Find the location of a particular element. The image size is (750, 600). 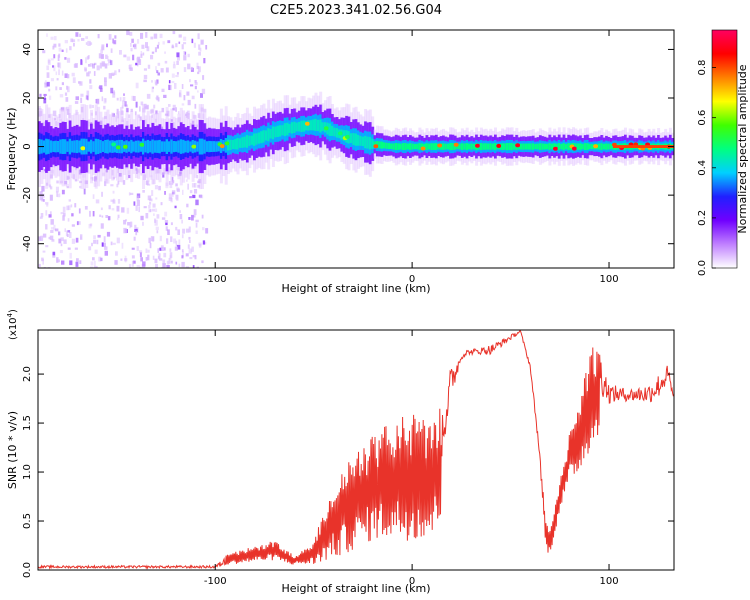

snr-ylabel: SNR (10 * v/v) is located at coordinates (12, 450).